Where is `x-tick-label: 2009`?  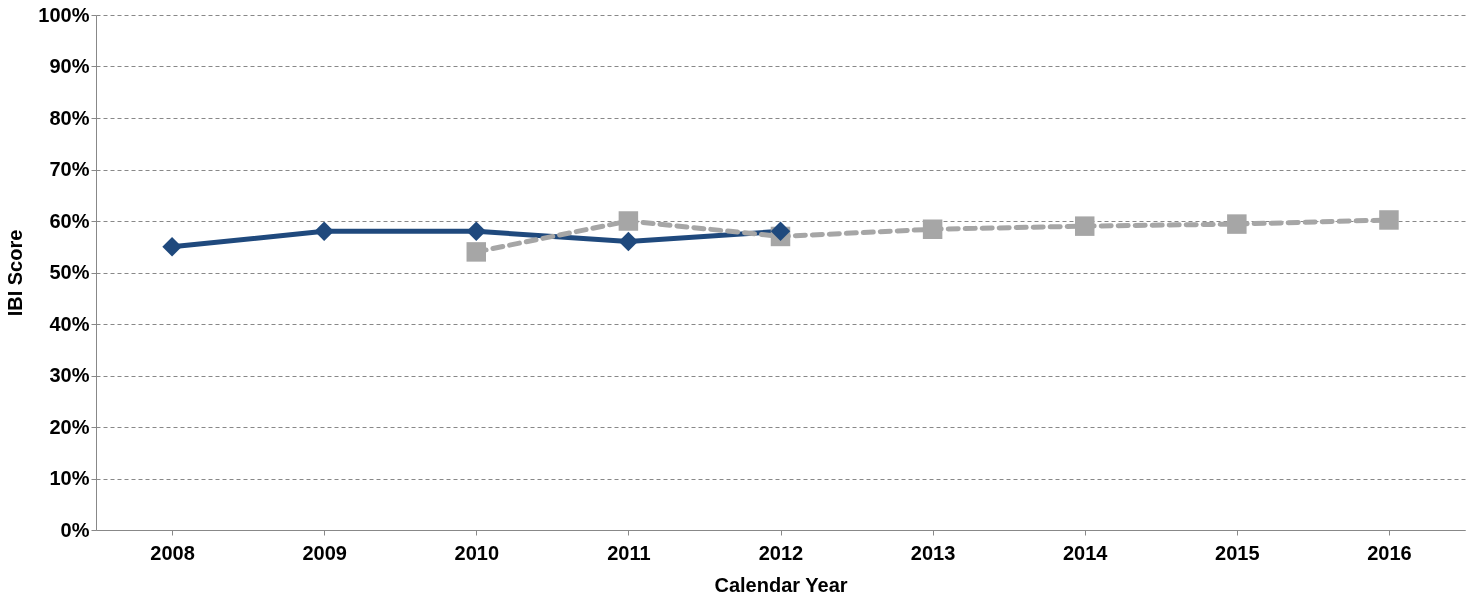 x-tick-label: 2009 is located at coordinates (324, 552).